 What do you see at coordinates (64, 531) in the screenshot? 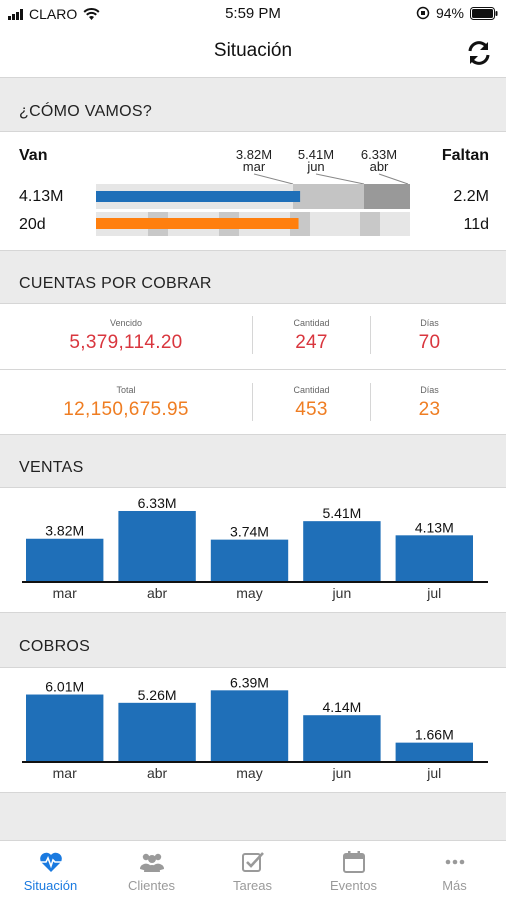
I see `ventas-data-label-mar: 3.82M` at bounding box center [64, 531].